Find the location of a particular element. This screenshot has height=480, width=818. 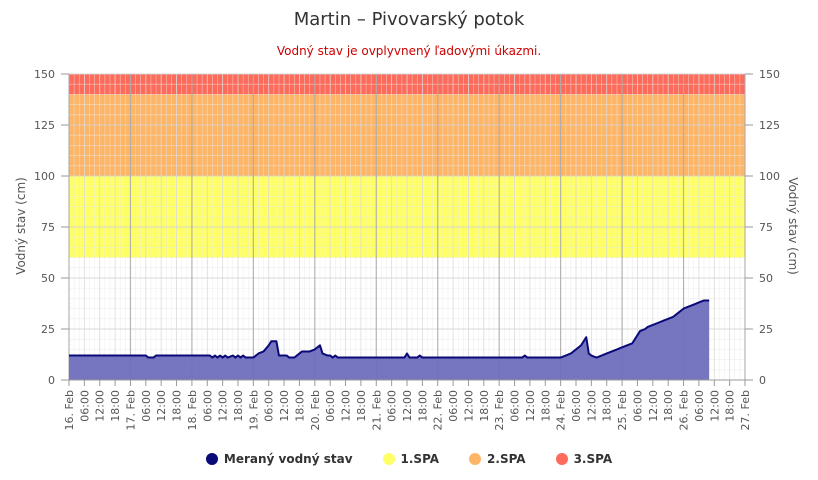

x-tick-label: 21. Feb is located at coordinates (376, 410).